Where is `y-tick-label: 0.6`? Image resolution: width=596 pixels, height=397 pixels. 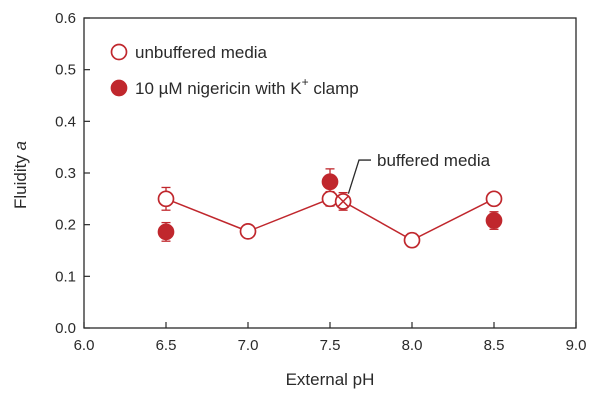 y-tick-label: 0.6 is located at coordinates (65, 18).